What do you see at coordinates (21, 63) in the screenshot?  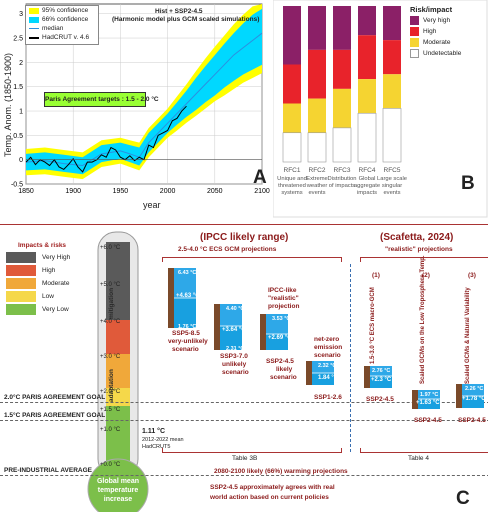 I see `tick-y: 2` at bounding box center [21, 63].